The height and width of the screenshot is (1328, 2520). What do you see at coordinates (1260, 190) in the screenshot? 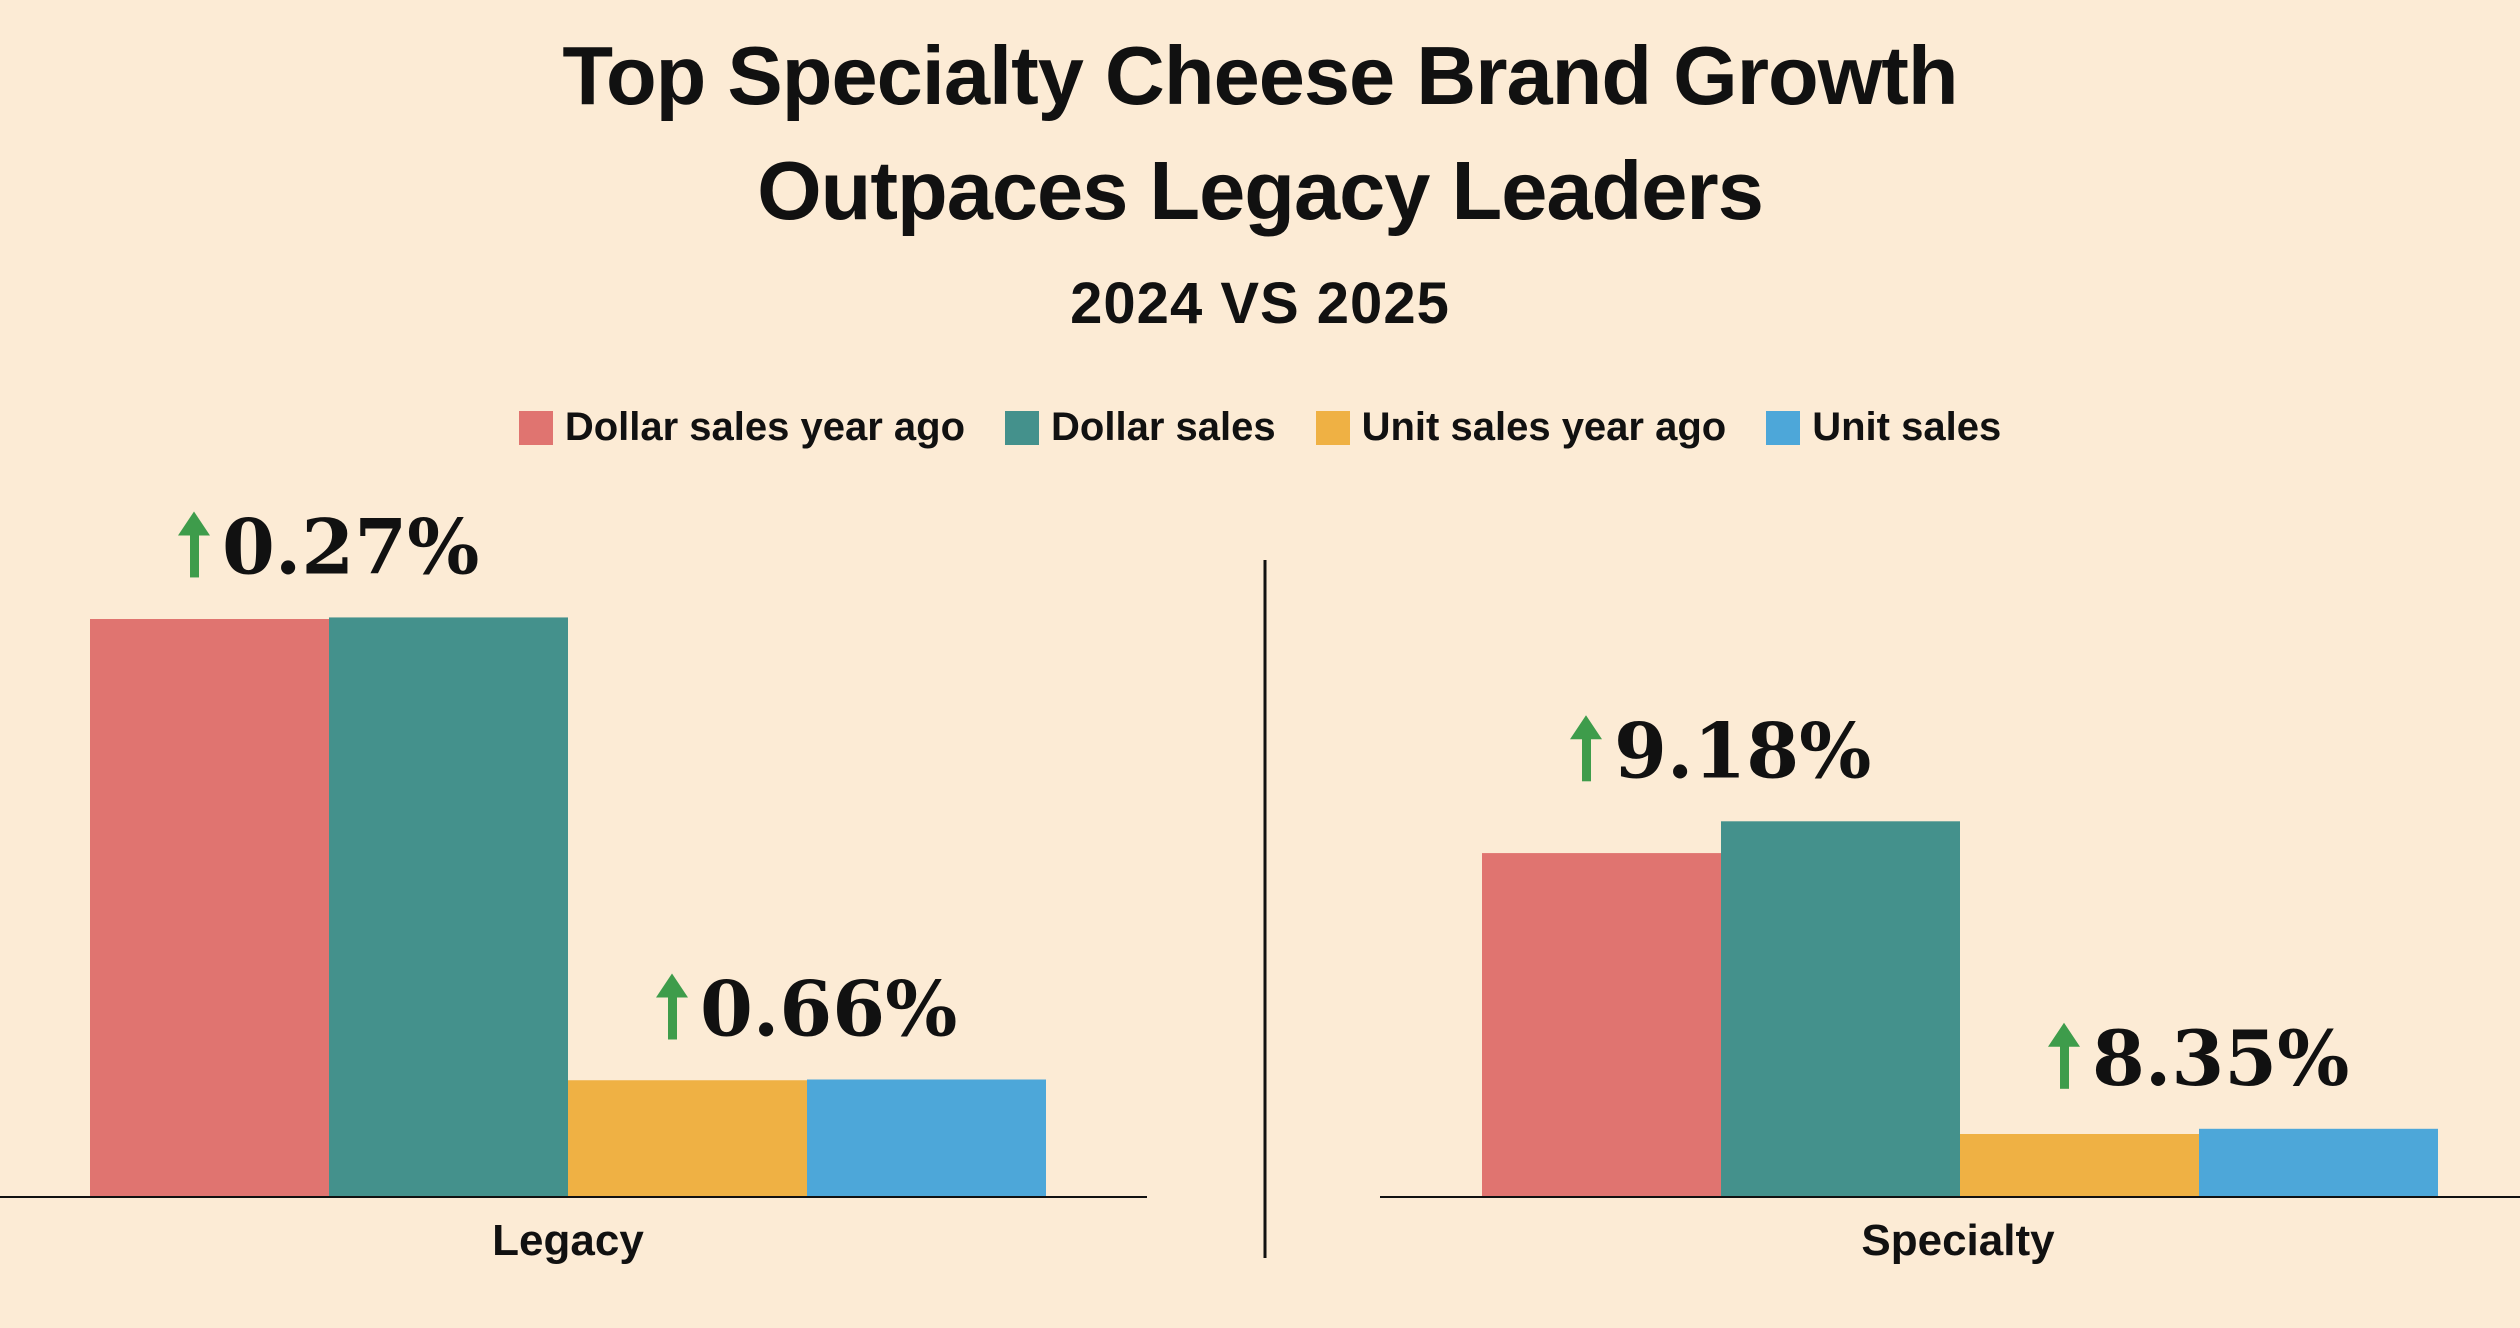
I see `chart-title-line-2: Outpaces Legacy Leaders` at bounding box center [1260, 190].